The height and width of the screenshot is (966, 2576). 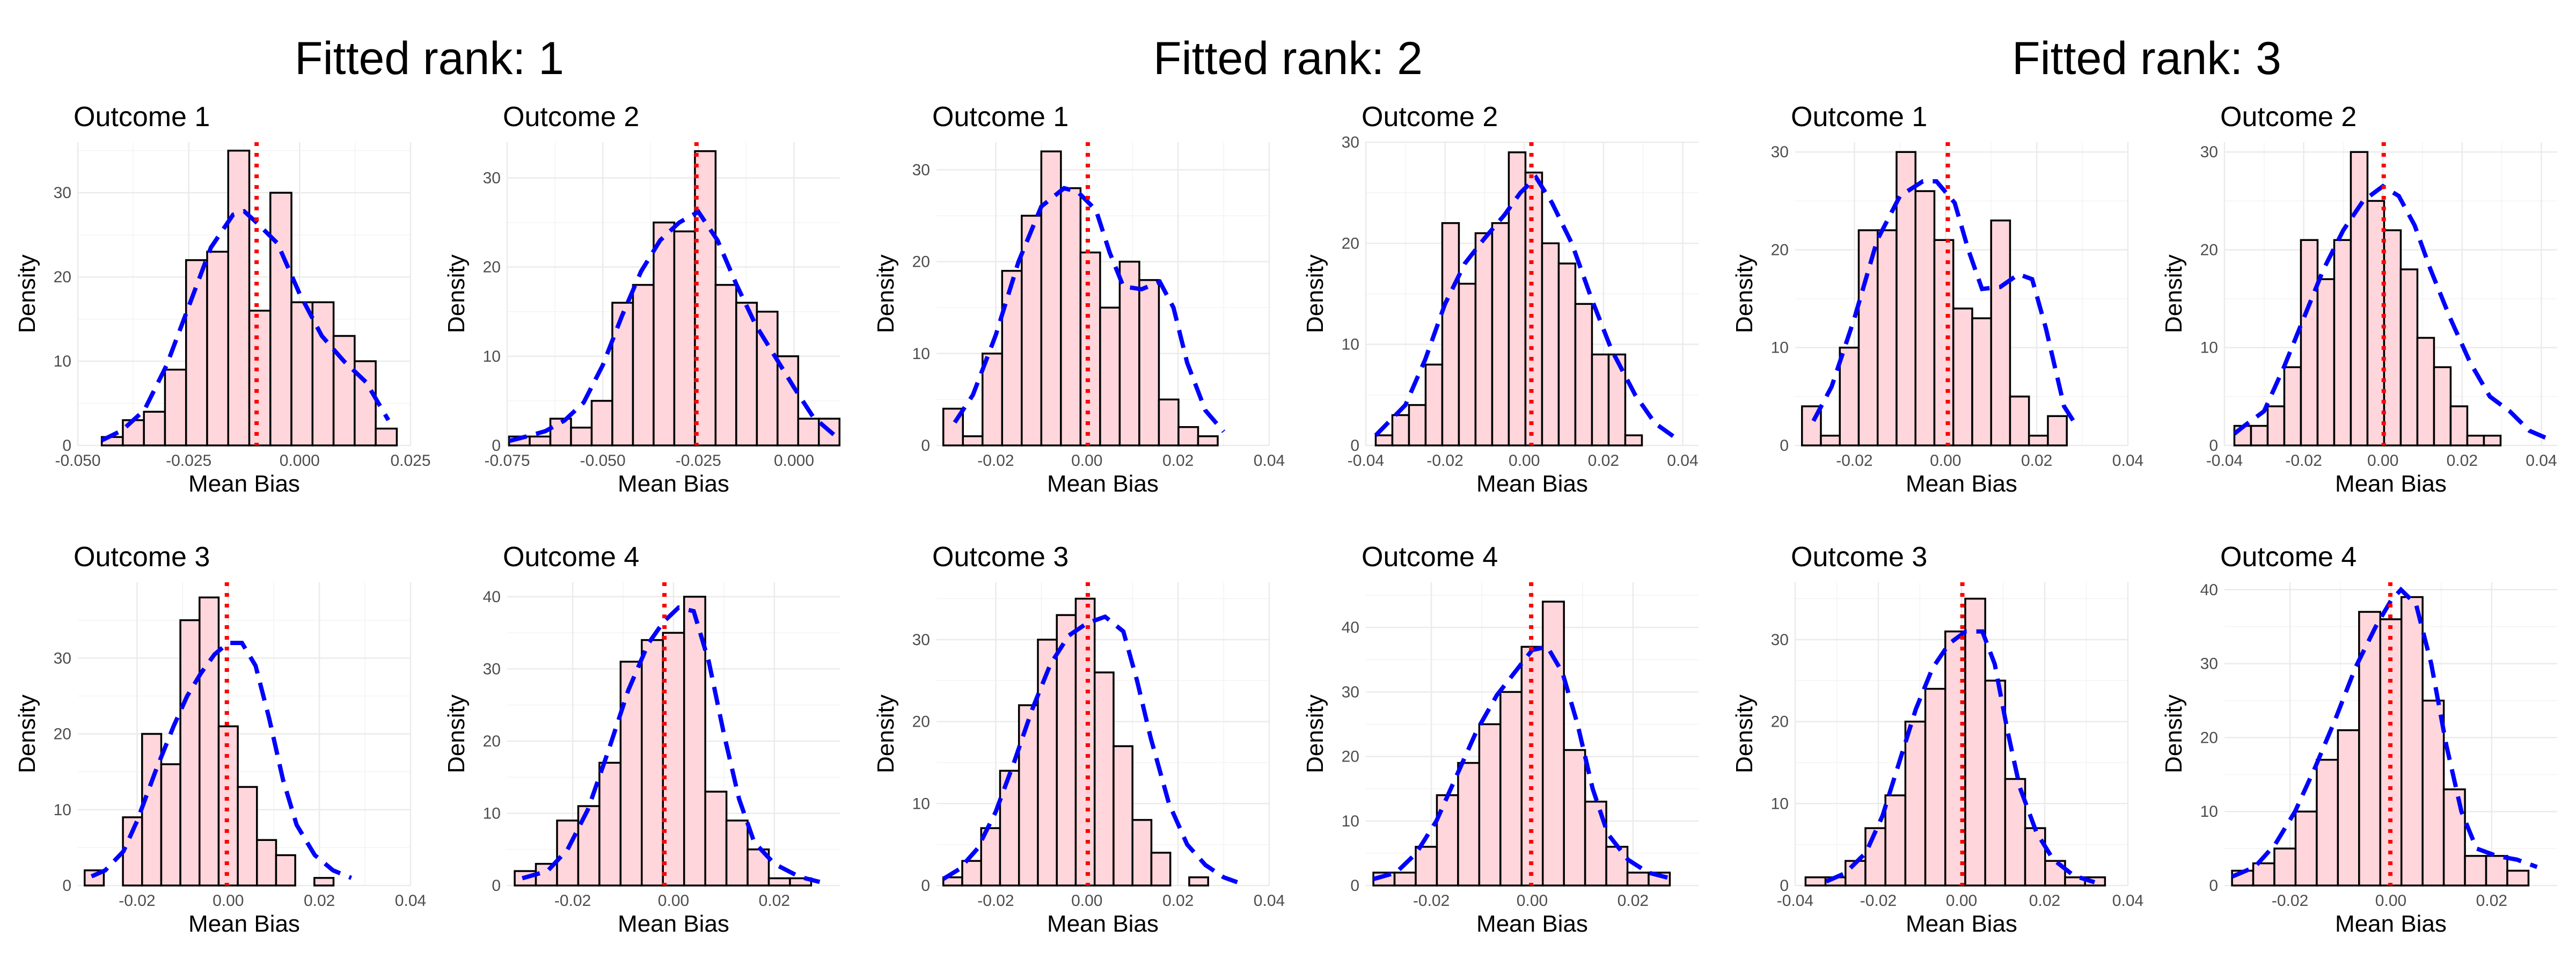 What do you see at coordinates (1430, 557) in the screenshot?
I see `panel-title: Outcome 4` at bounding box center [1430, 557].